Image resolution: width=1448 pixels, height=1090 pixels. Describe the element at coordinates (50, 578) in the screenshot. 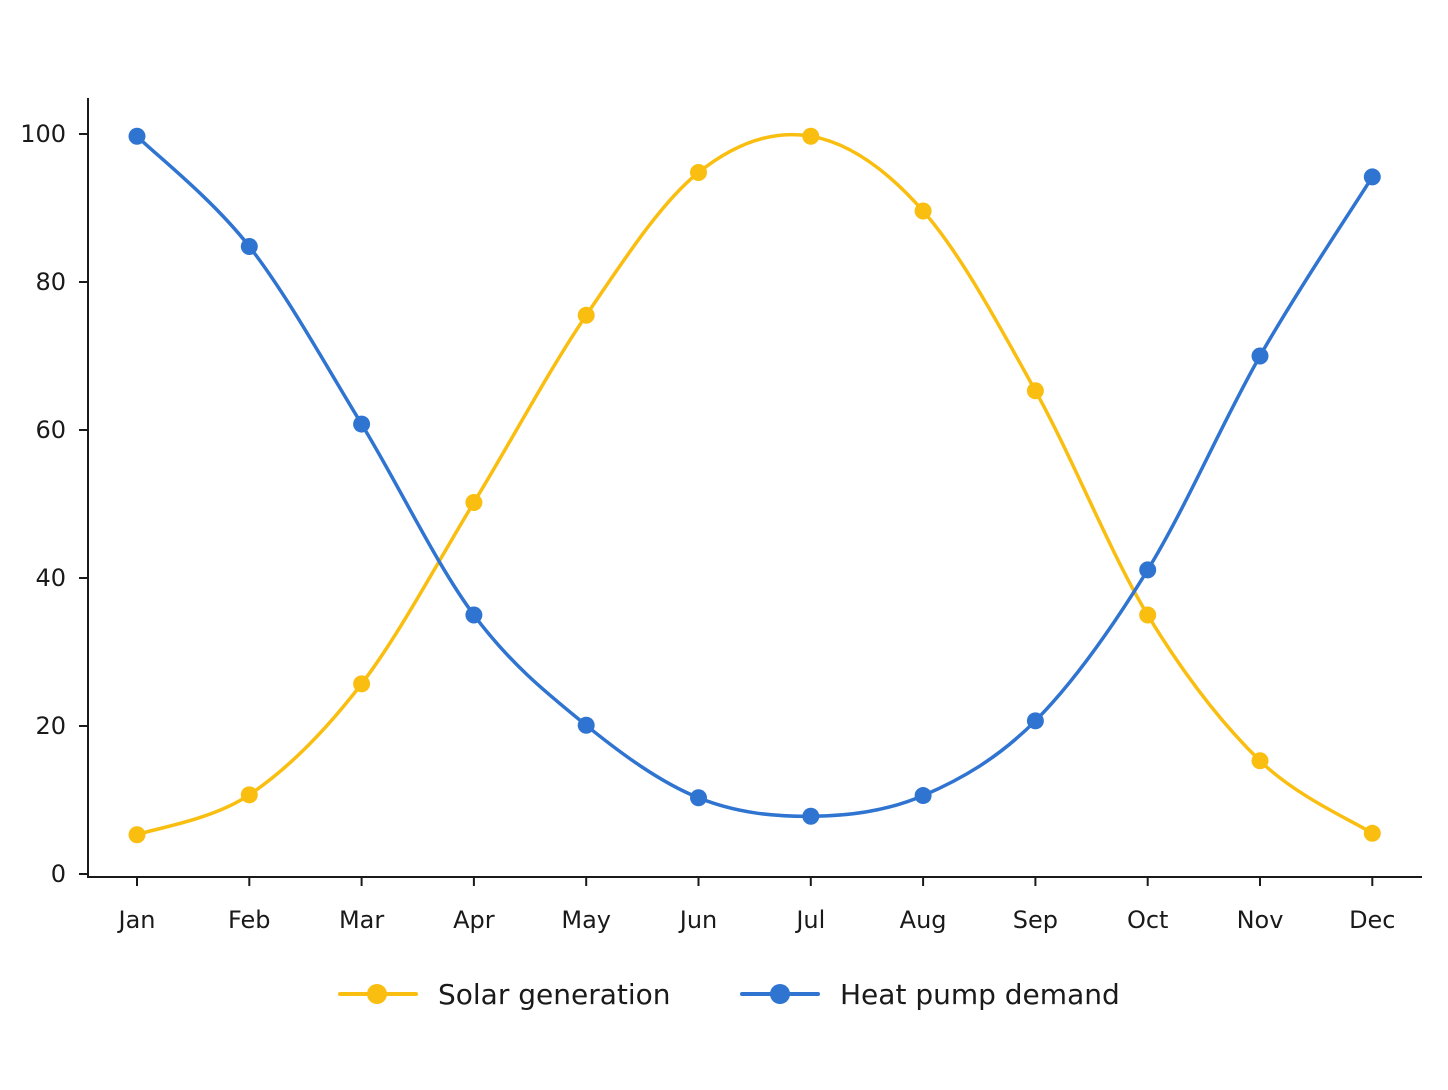

I see `y-tick-label: 40` at that location.